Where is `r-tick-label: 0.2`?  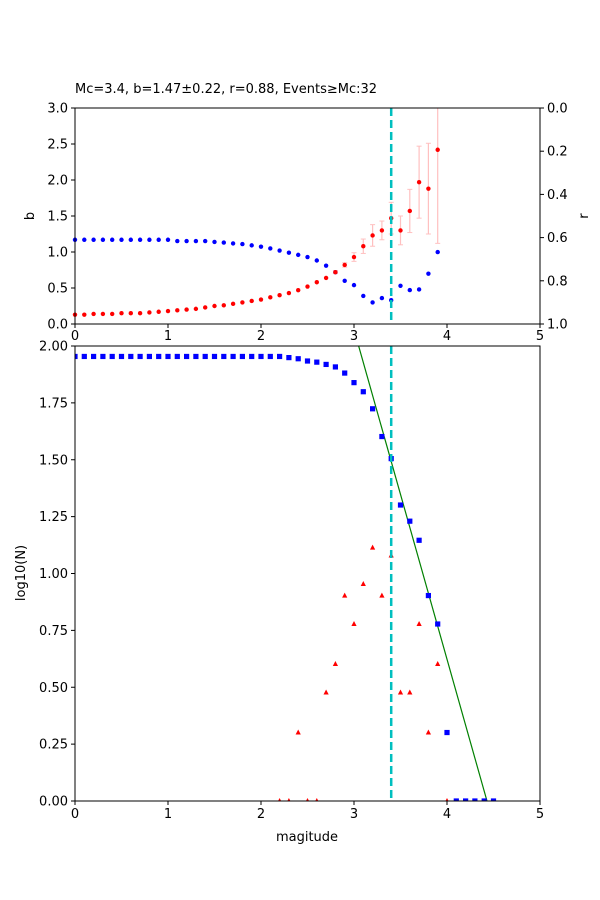
r-tick-label: 0.2 is located at coordinates (557, 152).